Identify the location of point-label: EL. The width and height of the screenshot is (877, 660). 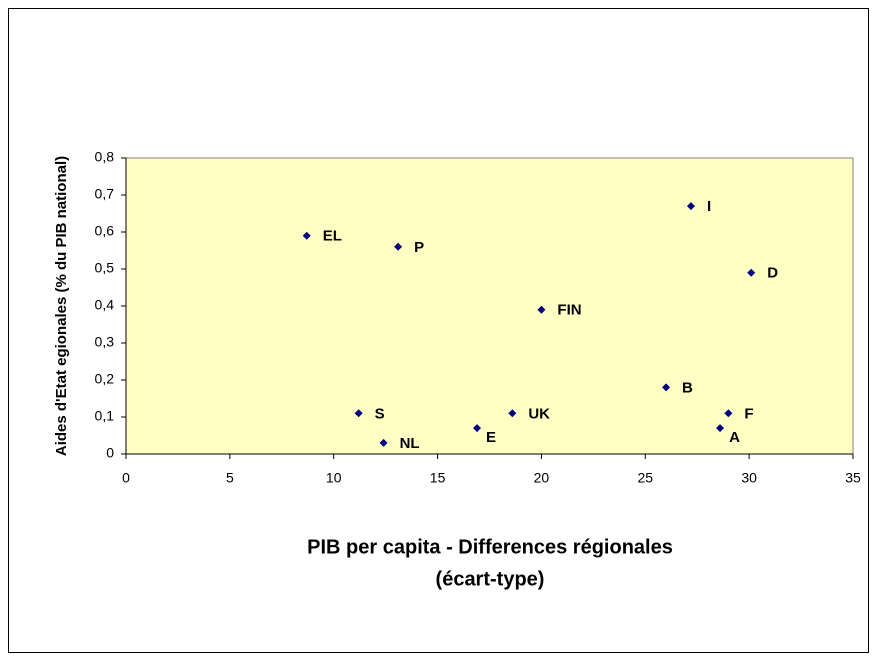
(332, 236).